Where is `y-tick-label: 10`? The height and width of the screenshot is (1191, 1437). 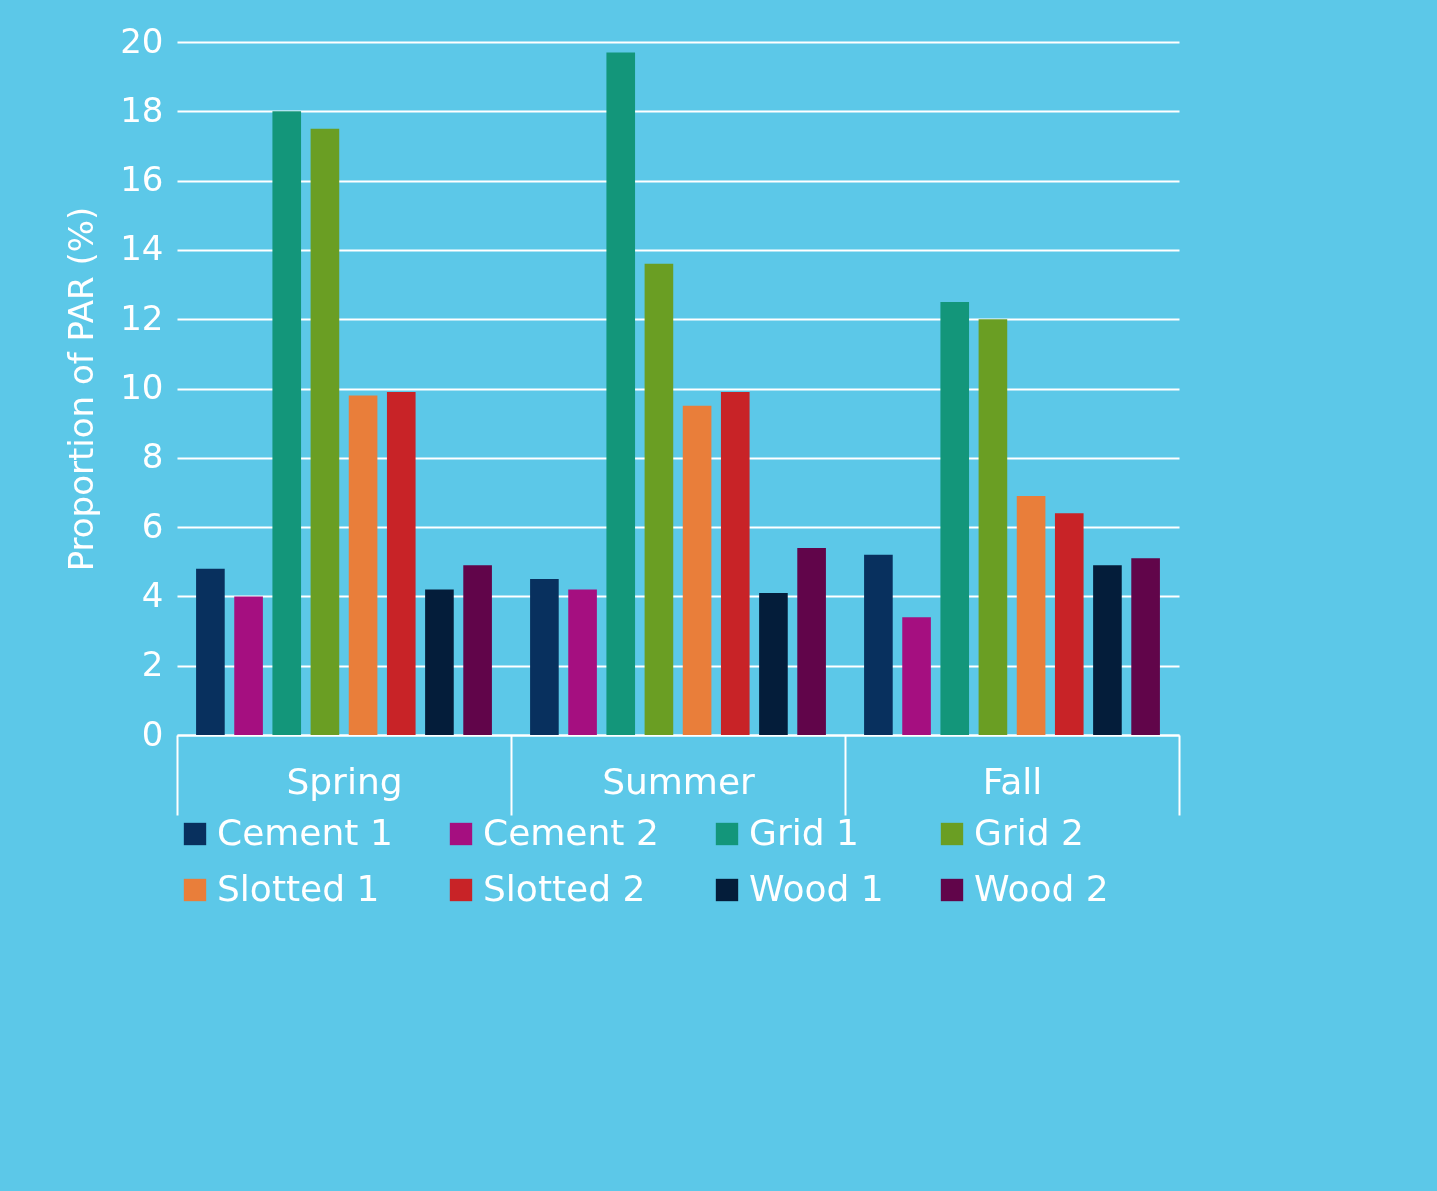
y-tick-label: 10 is located at coordinates (142, 387).